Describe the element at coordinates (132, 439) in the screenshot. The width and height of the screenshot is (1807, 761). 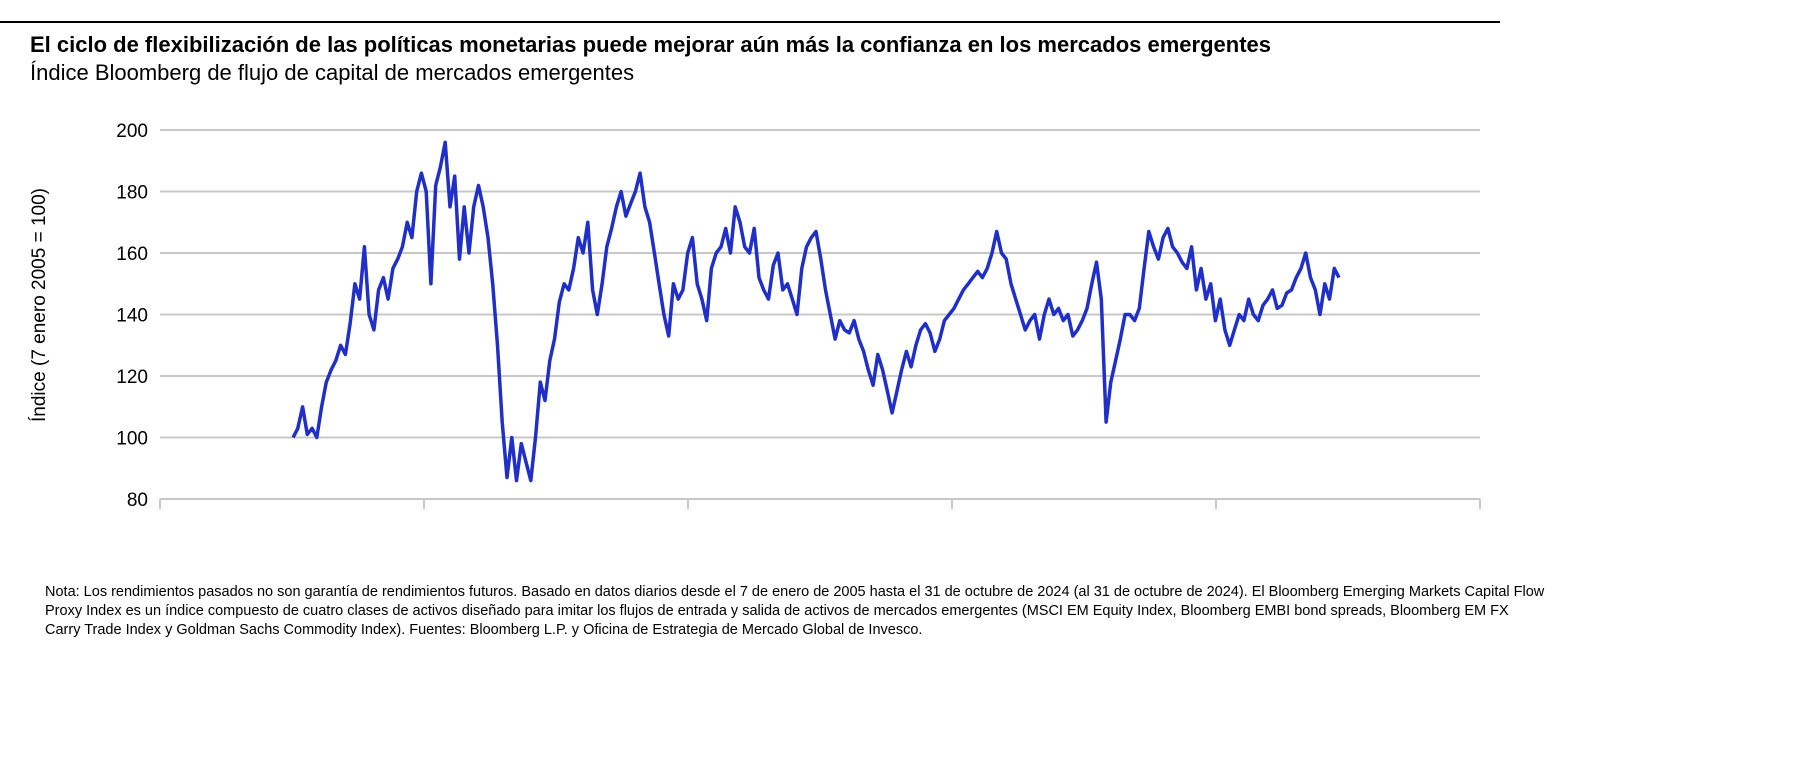
I see `y-tick-label: 100` at that location.